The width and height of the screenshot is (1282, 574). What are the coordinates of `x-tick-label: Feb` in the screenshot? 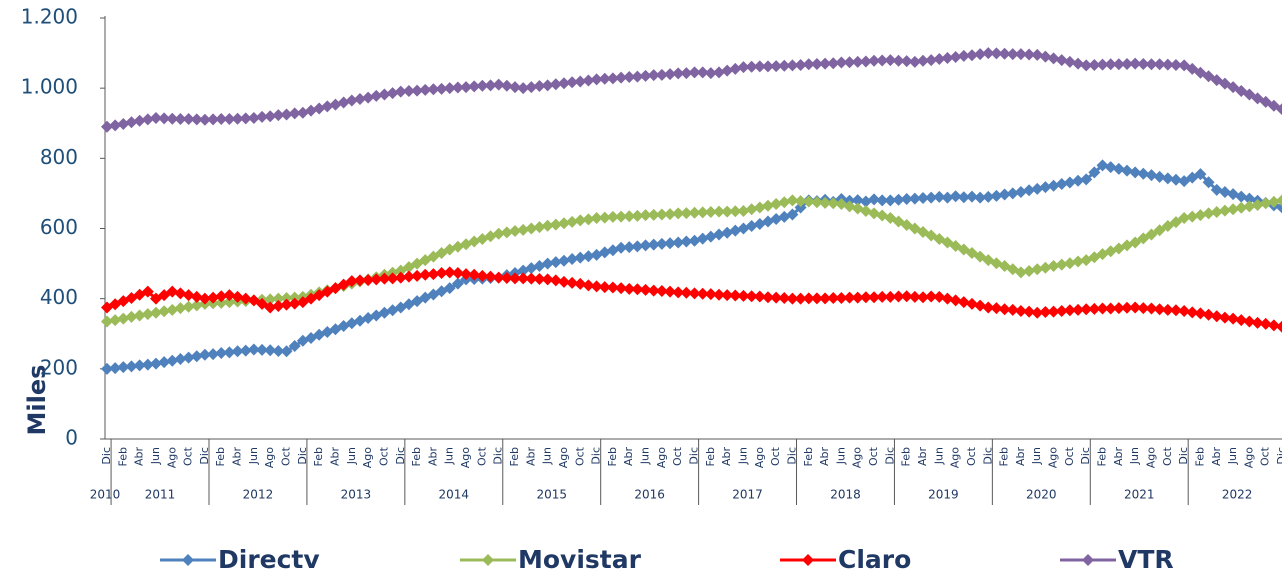 It's located at (220, 456).